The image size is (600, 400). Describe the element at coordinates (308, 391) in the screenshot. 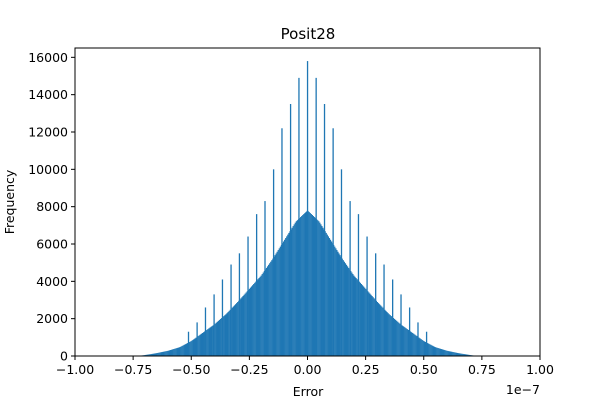

I see `x-axis-label: Error` at that location.